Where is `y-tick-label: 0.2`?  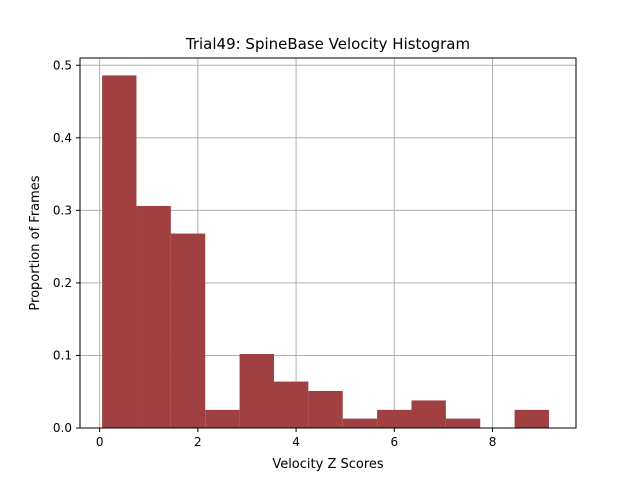 y-tick-label: 0.2 is located at coordinates (62, 283).